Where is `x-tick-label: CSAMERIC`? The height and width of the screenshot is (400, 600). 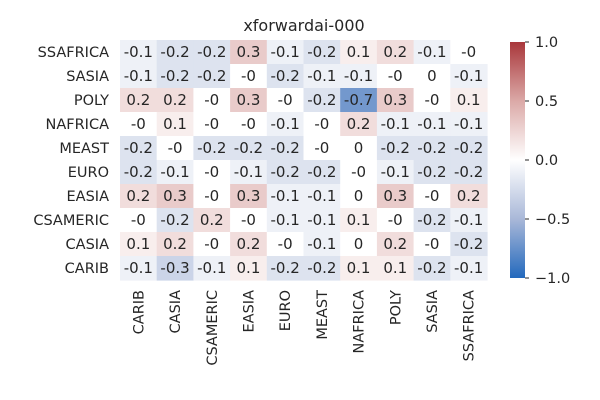
x-tick-label: CSAMERIC is located at coordinates (213, 328).